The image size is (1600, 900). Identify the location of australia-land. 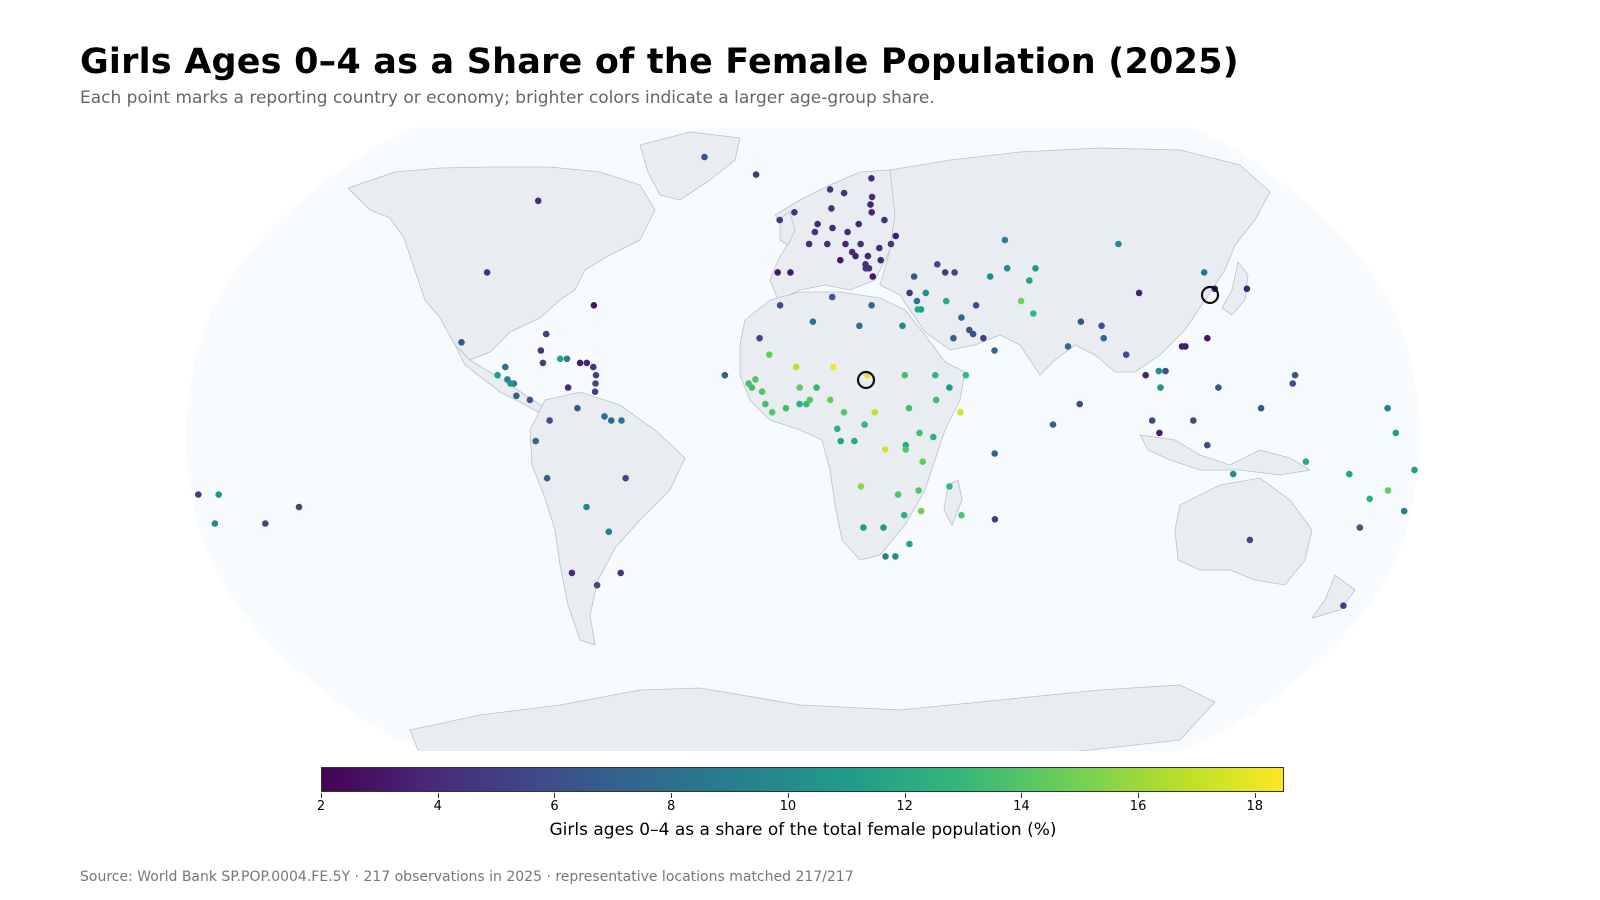
(1243, 531).